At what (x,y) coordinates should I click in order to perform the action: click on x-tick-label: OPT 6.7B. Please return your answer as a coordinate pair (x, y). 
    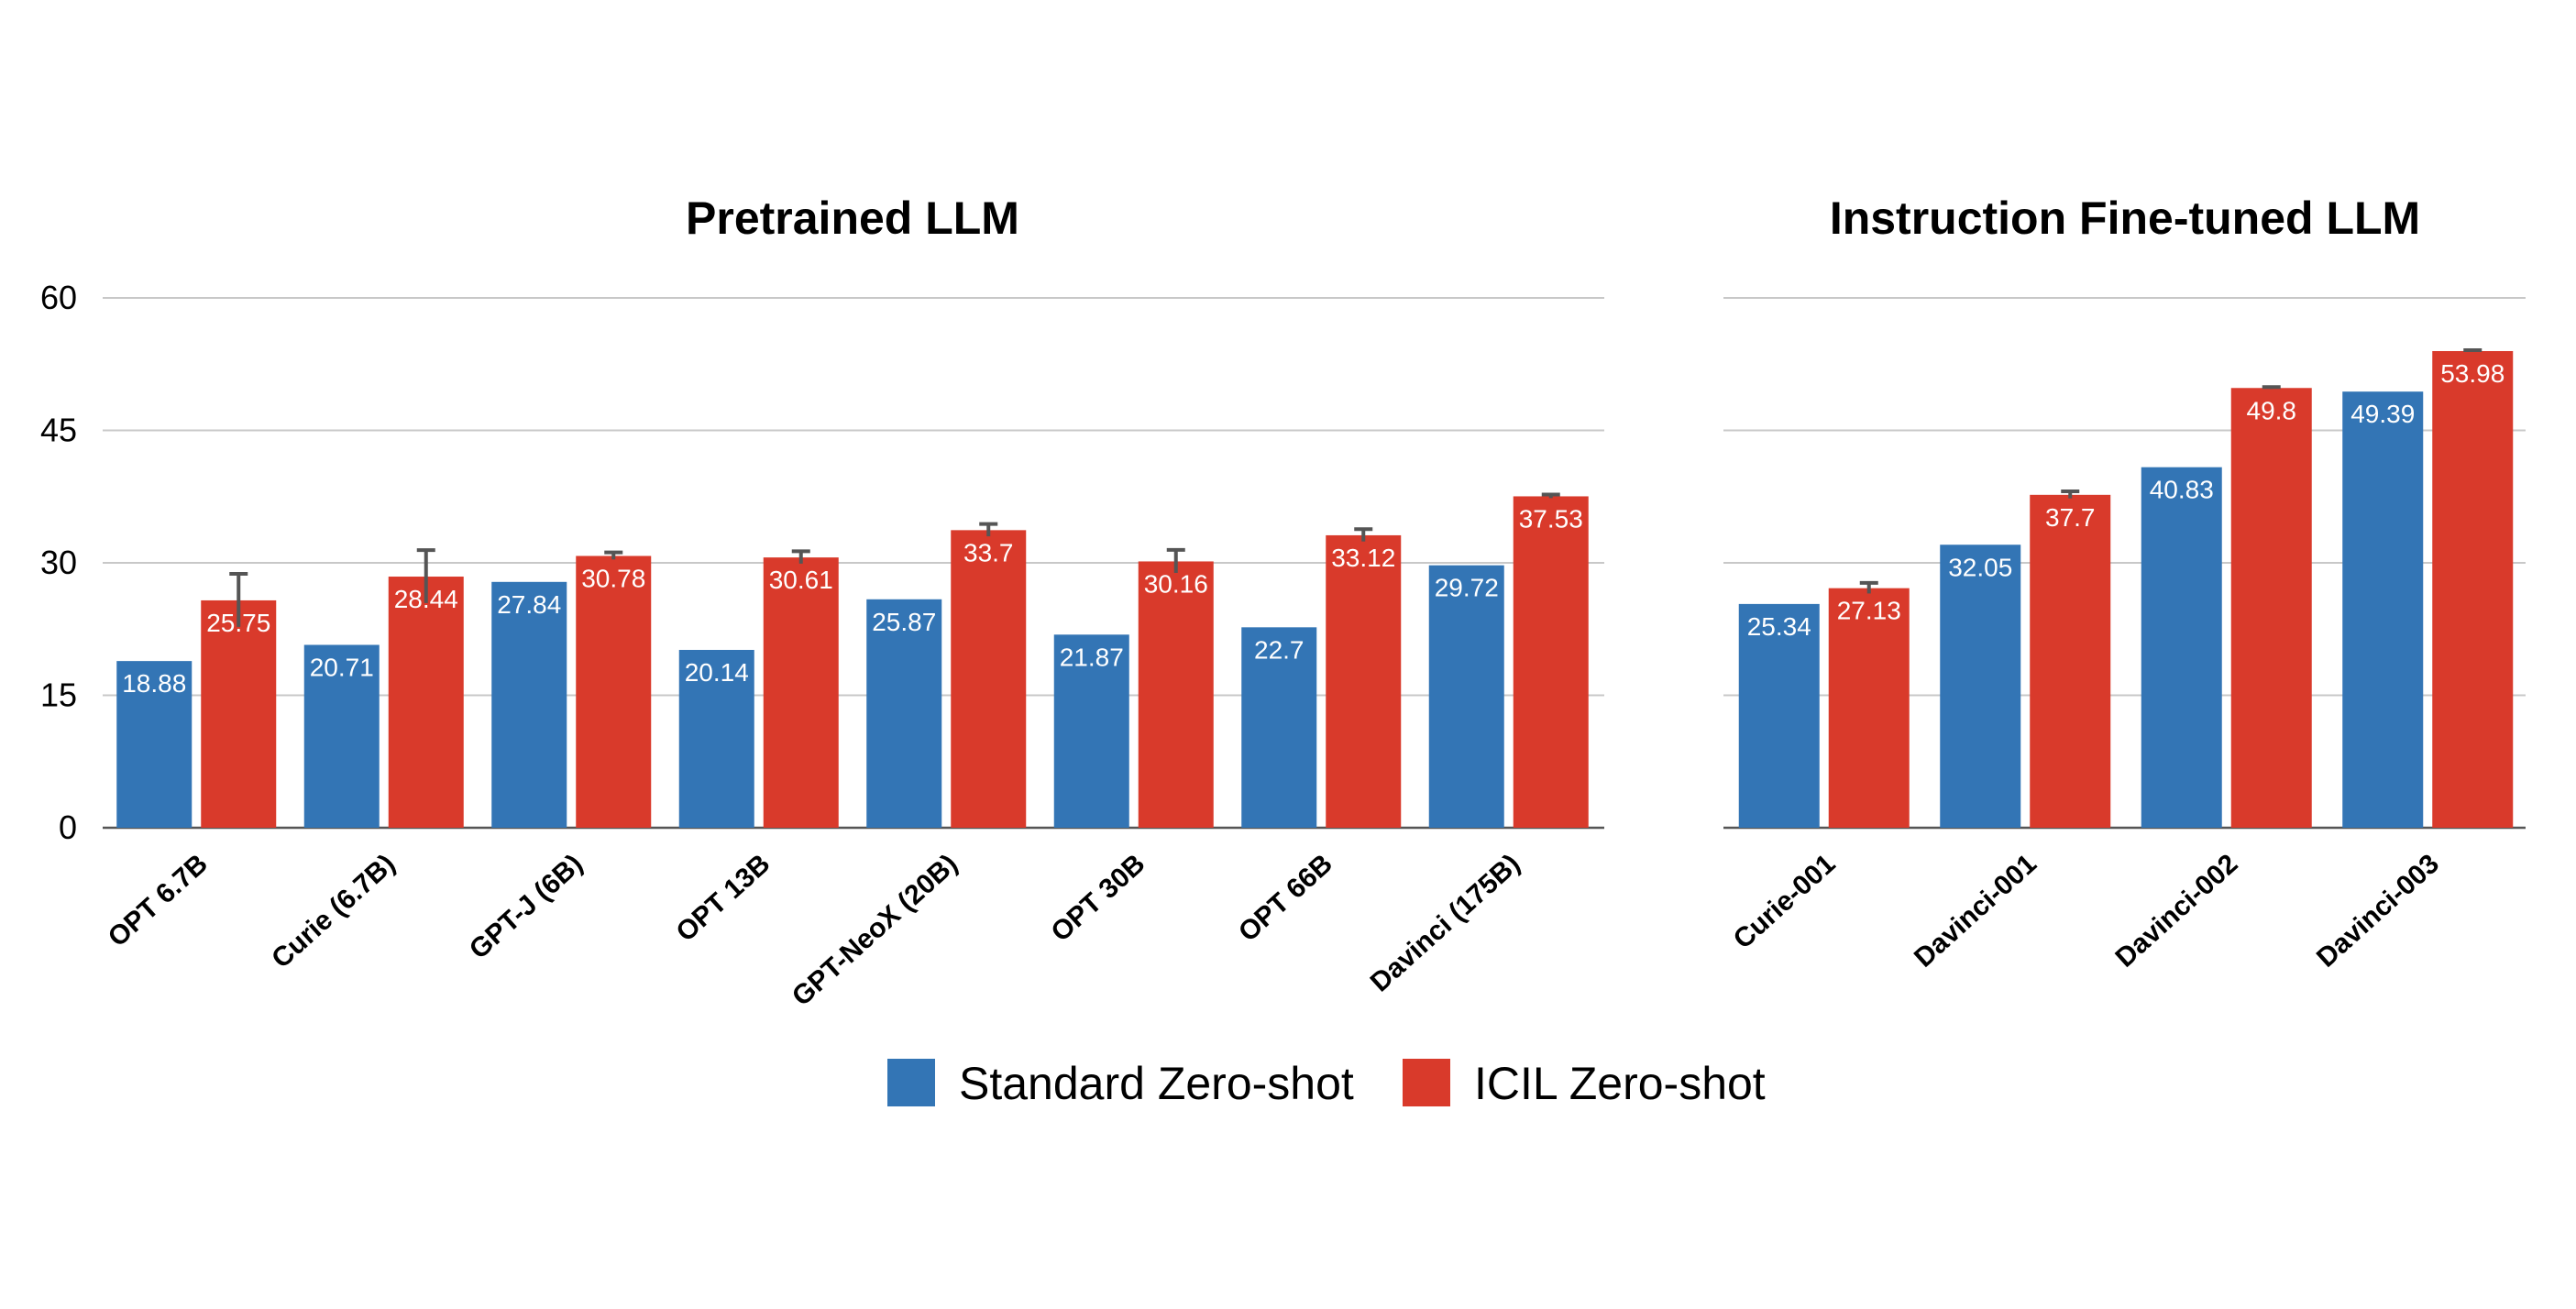
    Looking at the image, I should click on (158, 901).